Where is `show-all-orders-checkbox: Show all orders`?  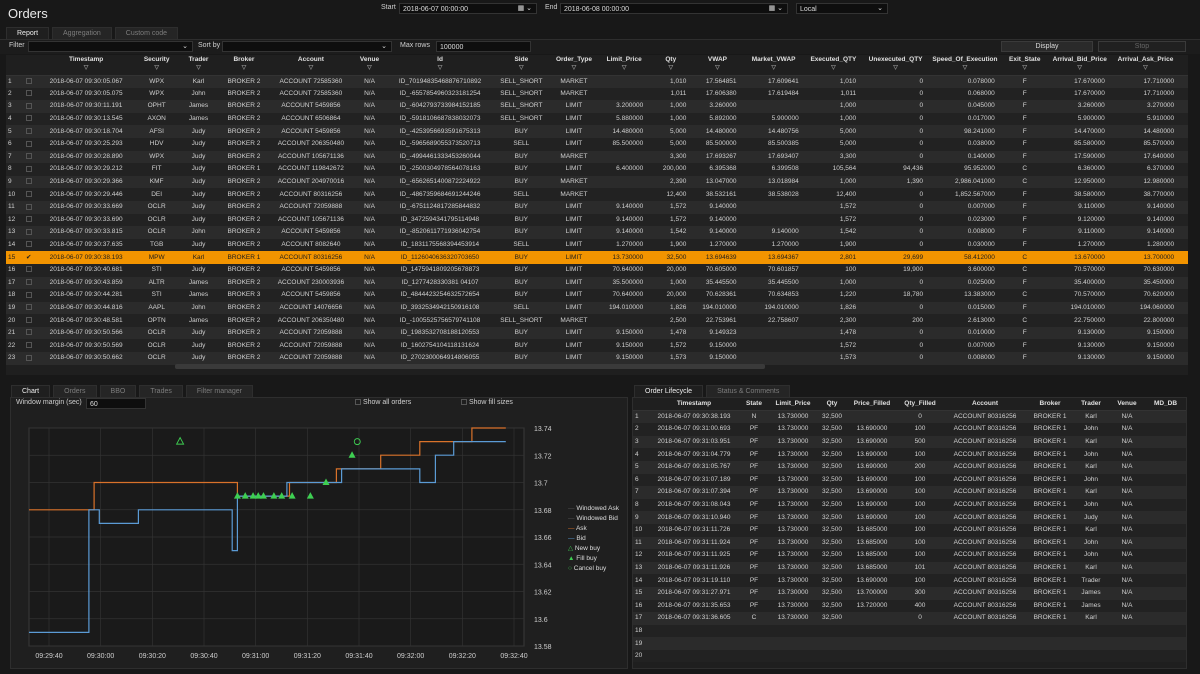 show-all-orders-checkbox: Show all orders is located at coordinates (383, 402).